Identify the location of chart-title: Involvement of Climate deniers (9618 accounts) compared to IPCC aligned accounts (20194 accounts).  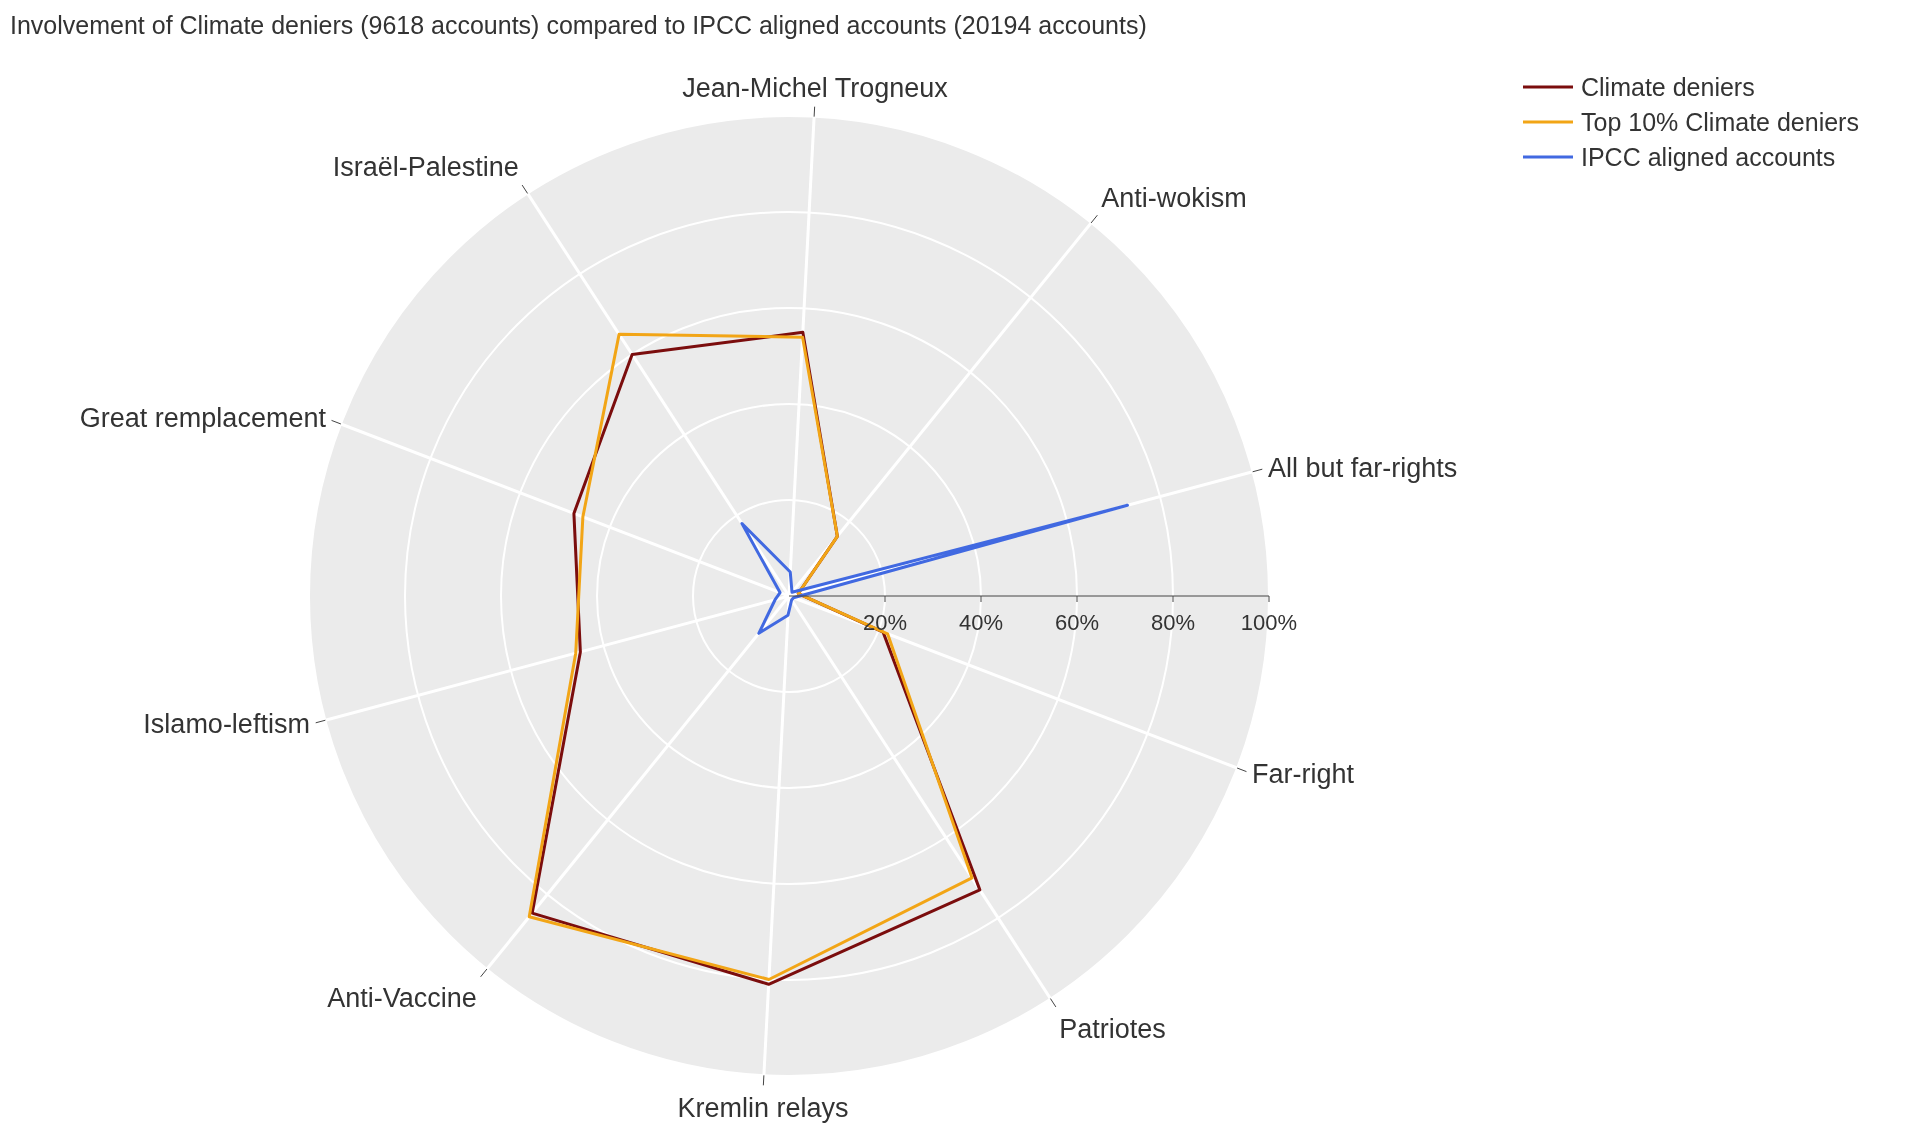
(578, 25).